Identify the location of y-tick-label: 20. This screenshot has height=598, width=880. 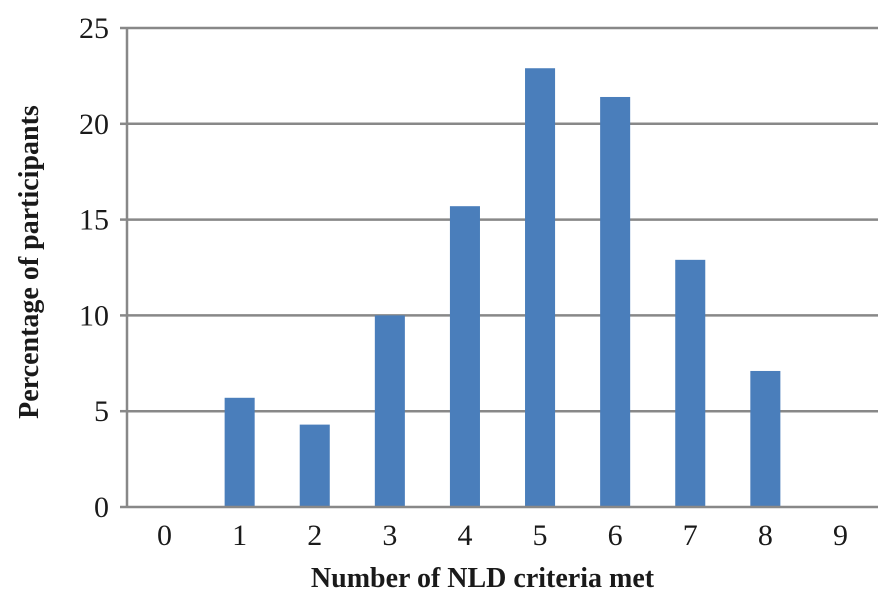
(94, 124).